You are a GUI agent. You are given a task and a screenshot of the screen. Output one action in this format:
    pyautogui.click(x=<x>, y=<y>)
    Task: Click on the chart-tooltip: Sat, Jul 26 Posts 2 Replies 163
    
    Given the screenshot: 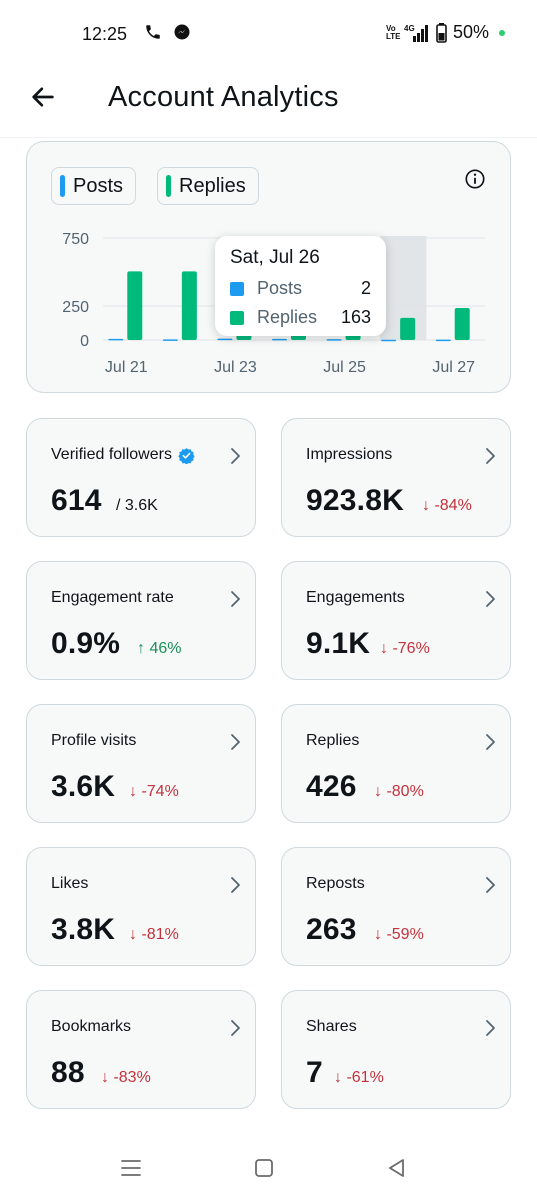 What is the action you would take?
    pyautogui.click(x=300, y=286)
    